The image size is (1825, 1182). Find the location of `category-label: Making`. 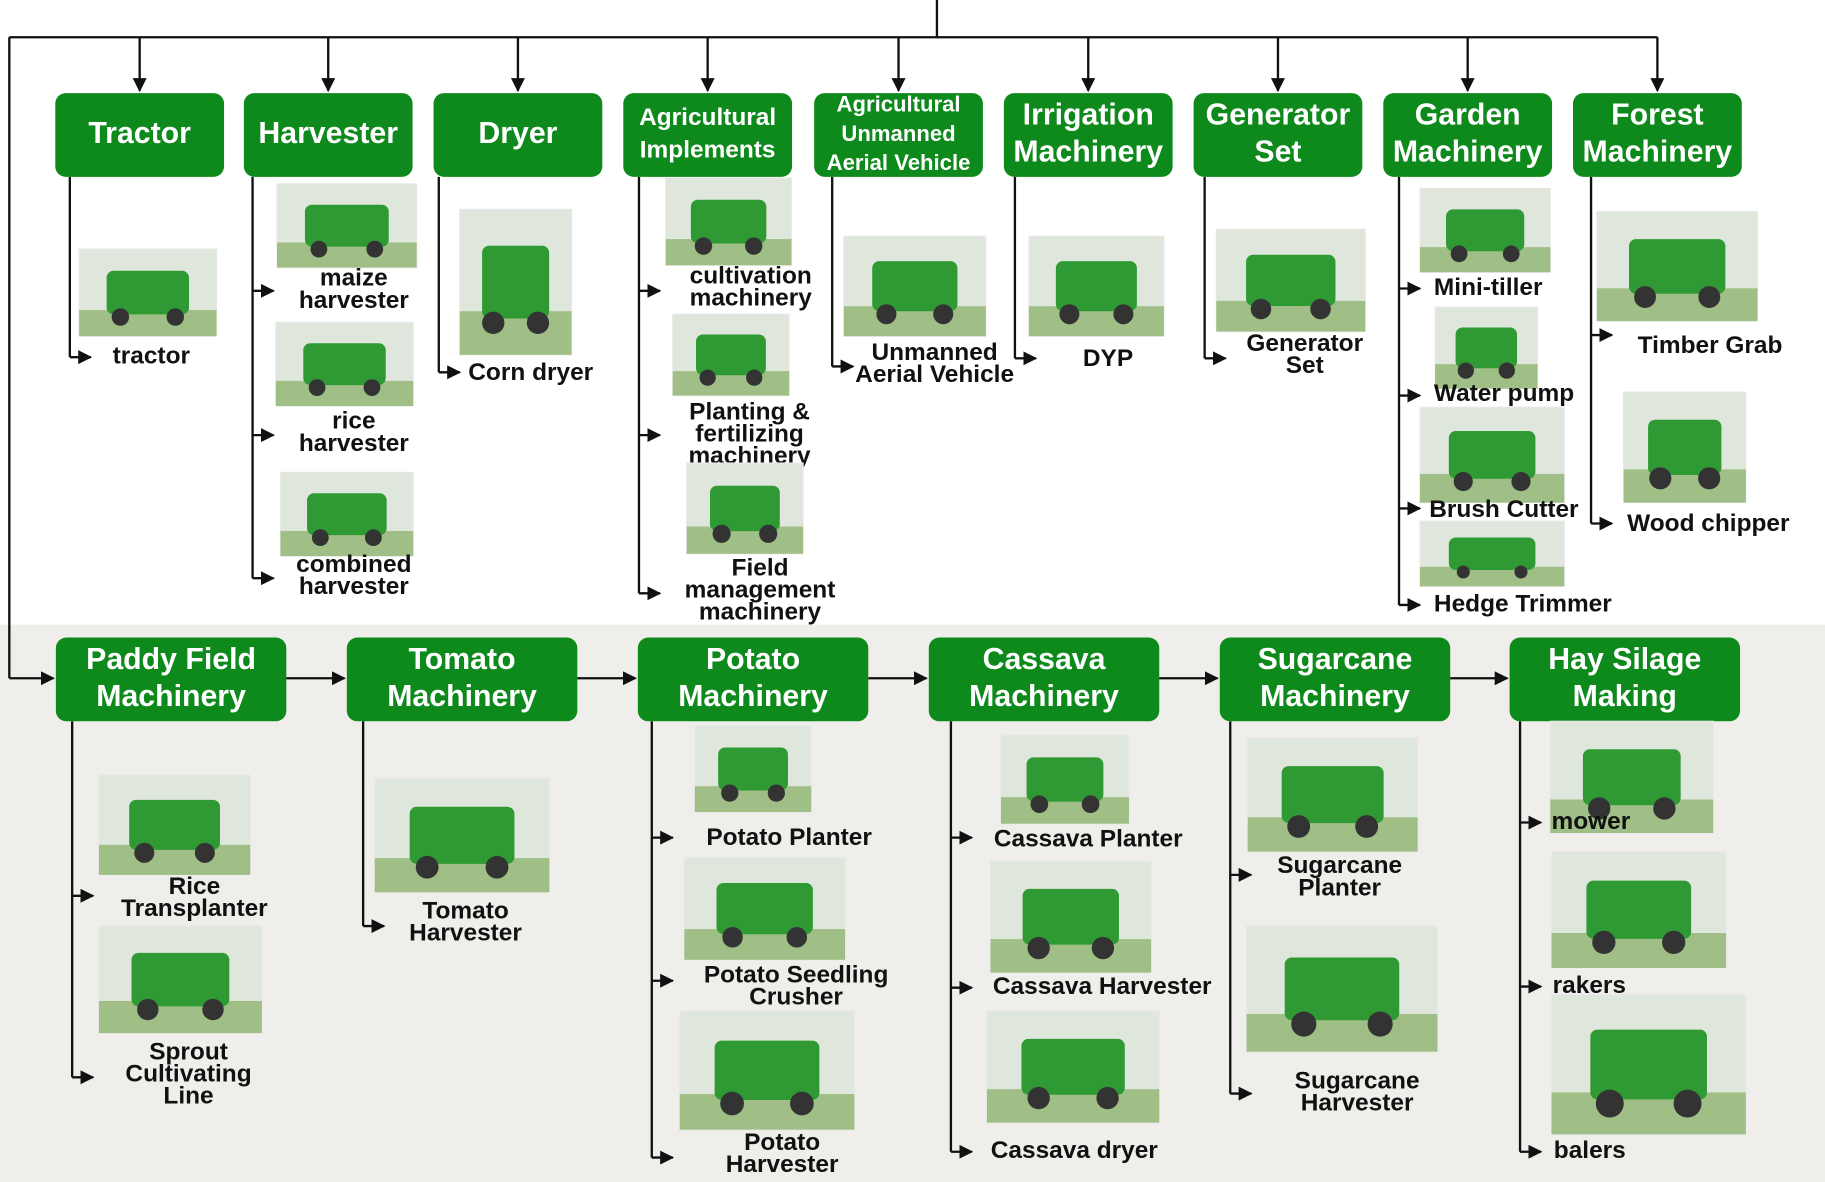

category-label: Making is located at coordinates (1625, 696).